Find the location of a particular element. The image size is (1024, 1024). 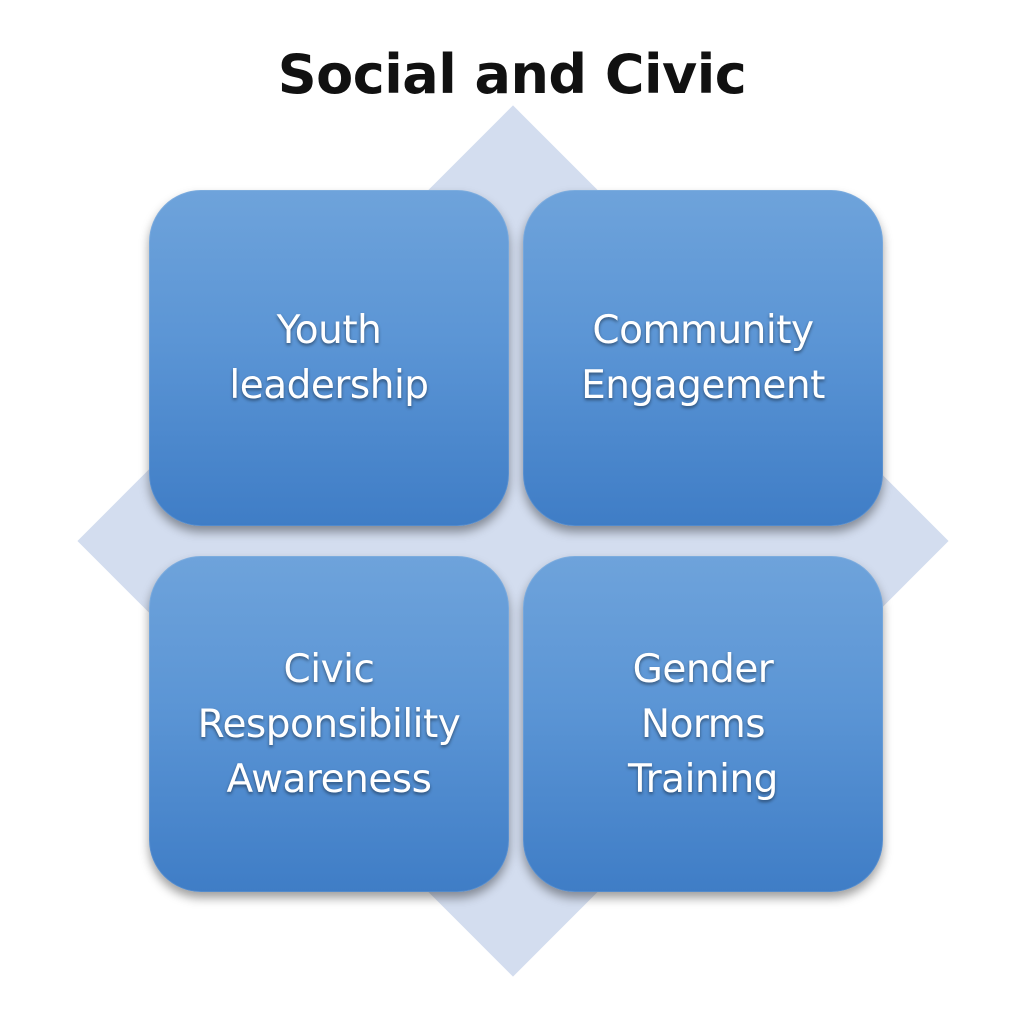

quadrant-gender-norms-training: Gender Norms Training is located at coordinates (703, 724).